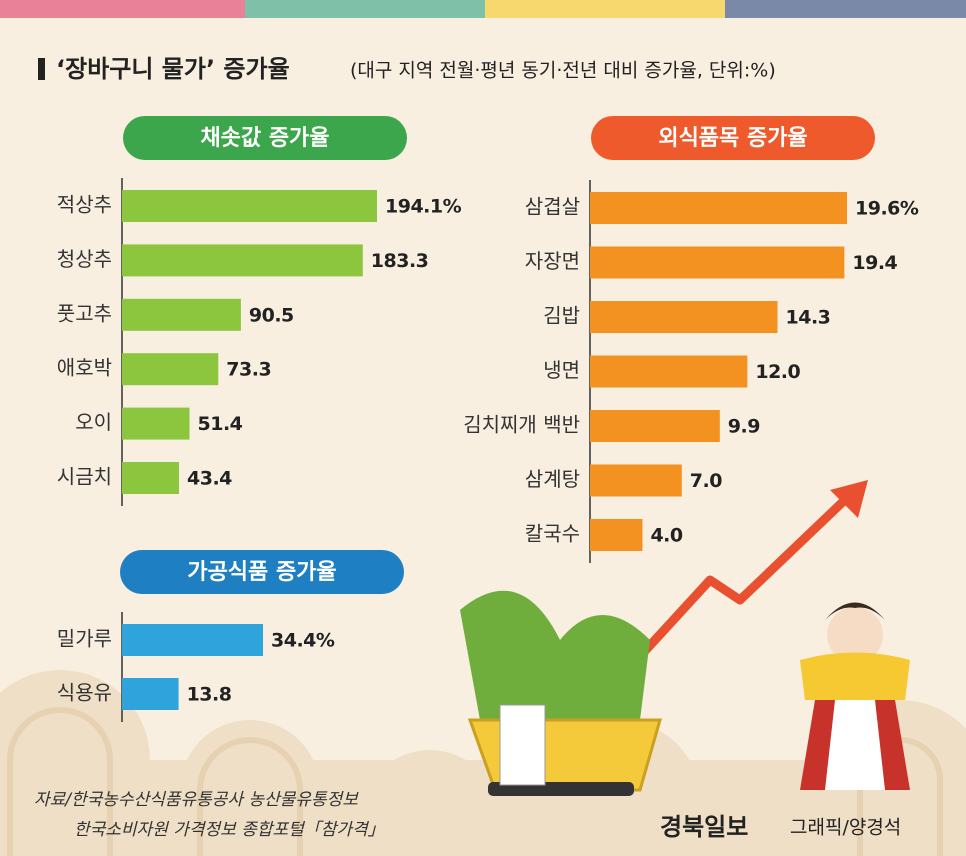 The height and width of the screenshot is (856, 966). I want to click on category-label: 오이, so click(93, 422).